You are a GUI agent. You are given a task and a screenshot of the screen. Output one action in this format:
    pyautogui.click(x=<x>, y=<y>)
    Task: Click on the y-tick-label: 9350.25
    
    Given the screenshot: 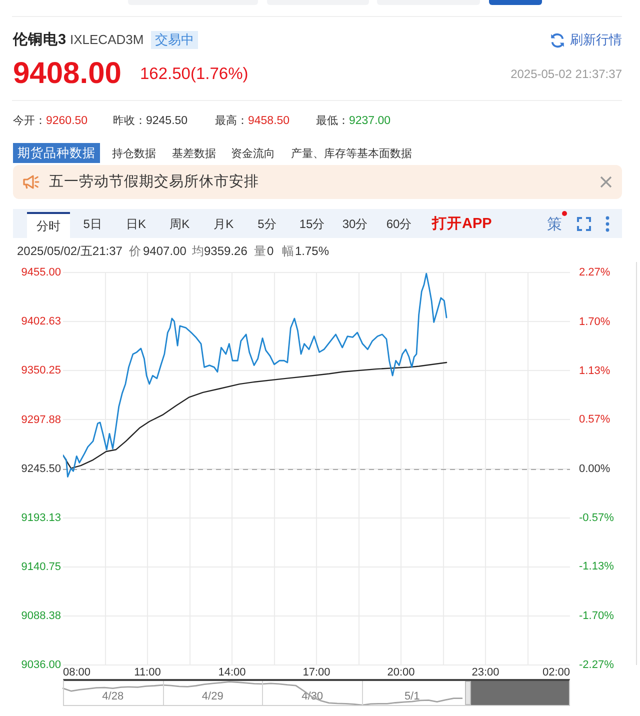 What is the action you would take?
    pyautogui.click(x=41, y=370)
    